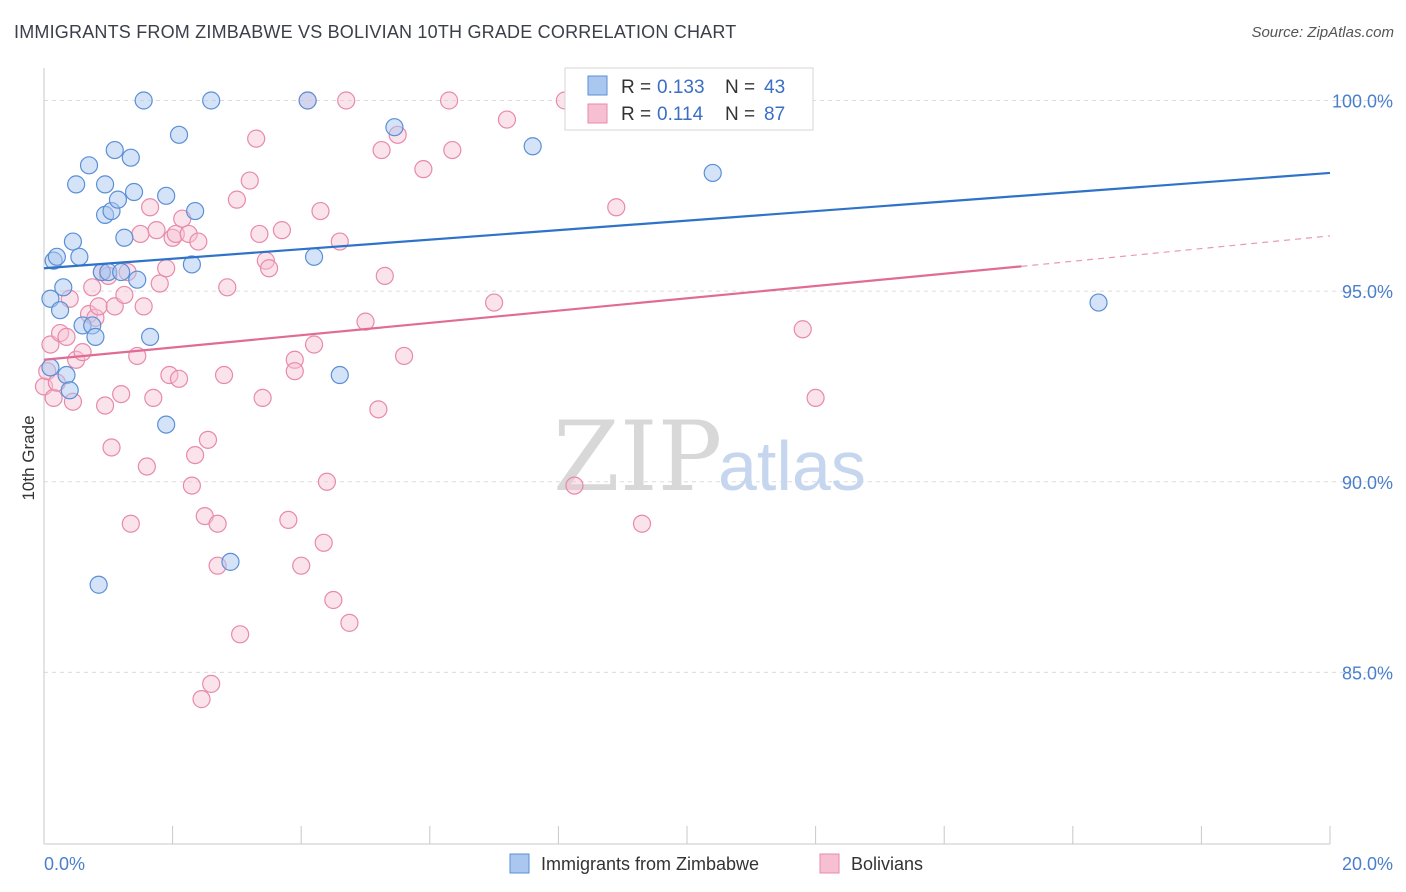 This screenshot has width=1406, height=892. I want to click on source-label: Source: ZipAtlas.com, so click(1322, 32).